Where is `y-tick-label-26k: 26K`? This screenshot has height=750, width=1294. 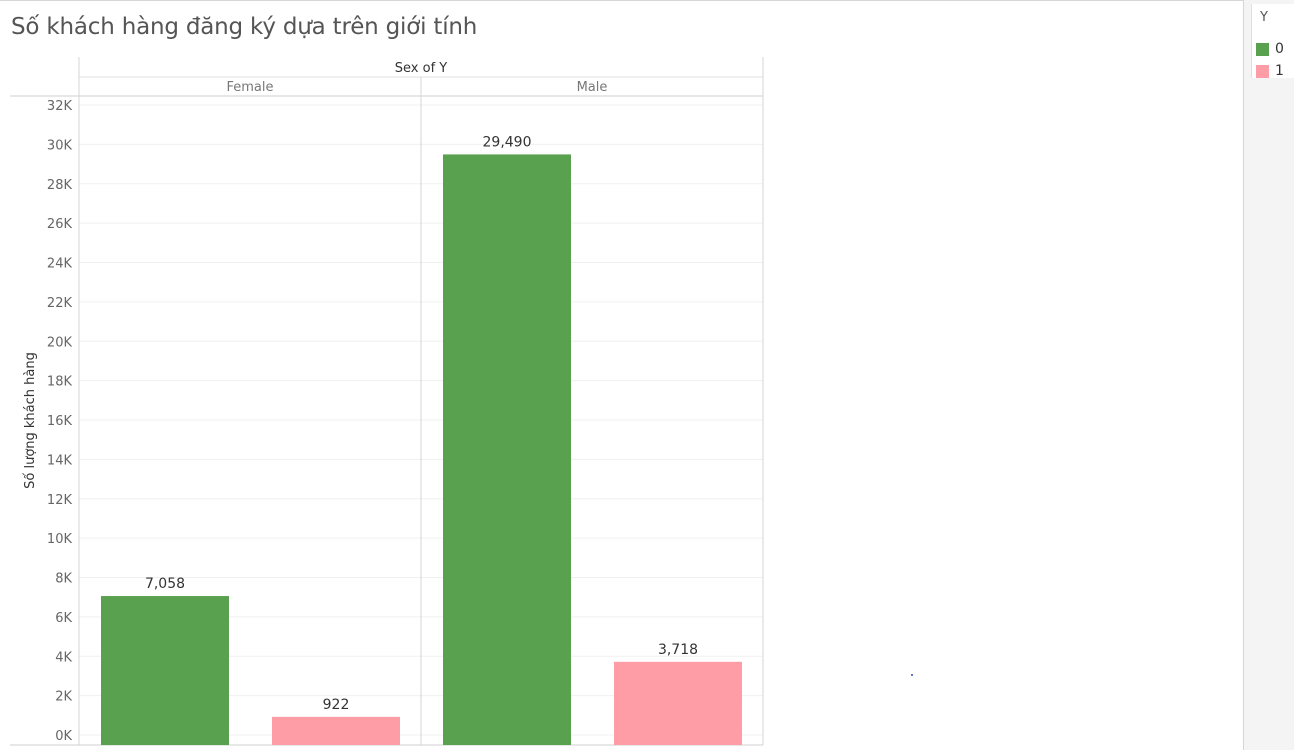 y-tick-label-26k: 26K is located at coordinates (60, 224).